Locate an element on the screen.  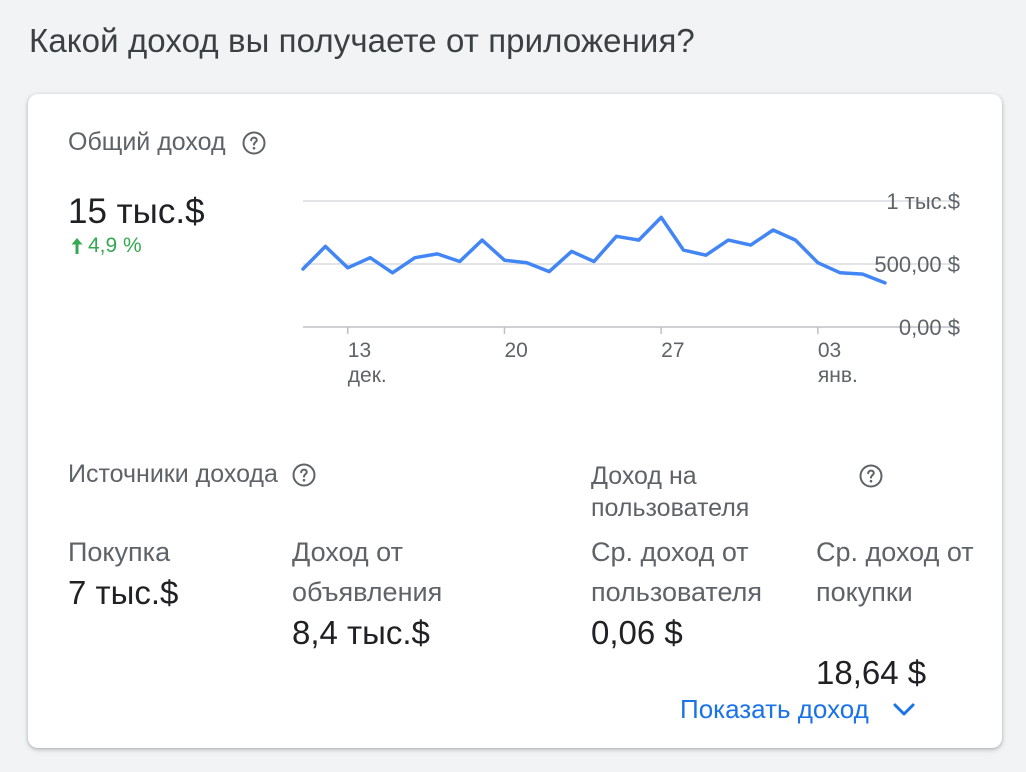
ad-revenue-value: 8,4 тыс.$ is located at coordinates (361, 632).